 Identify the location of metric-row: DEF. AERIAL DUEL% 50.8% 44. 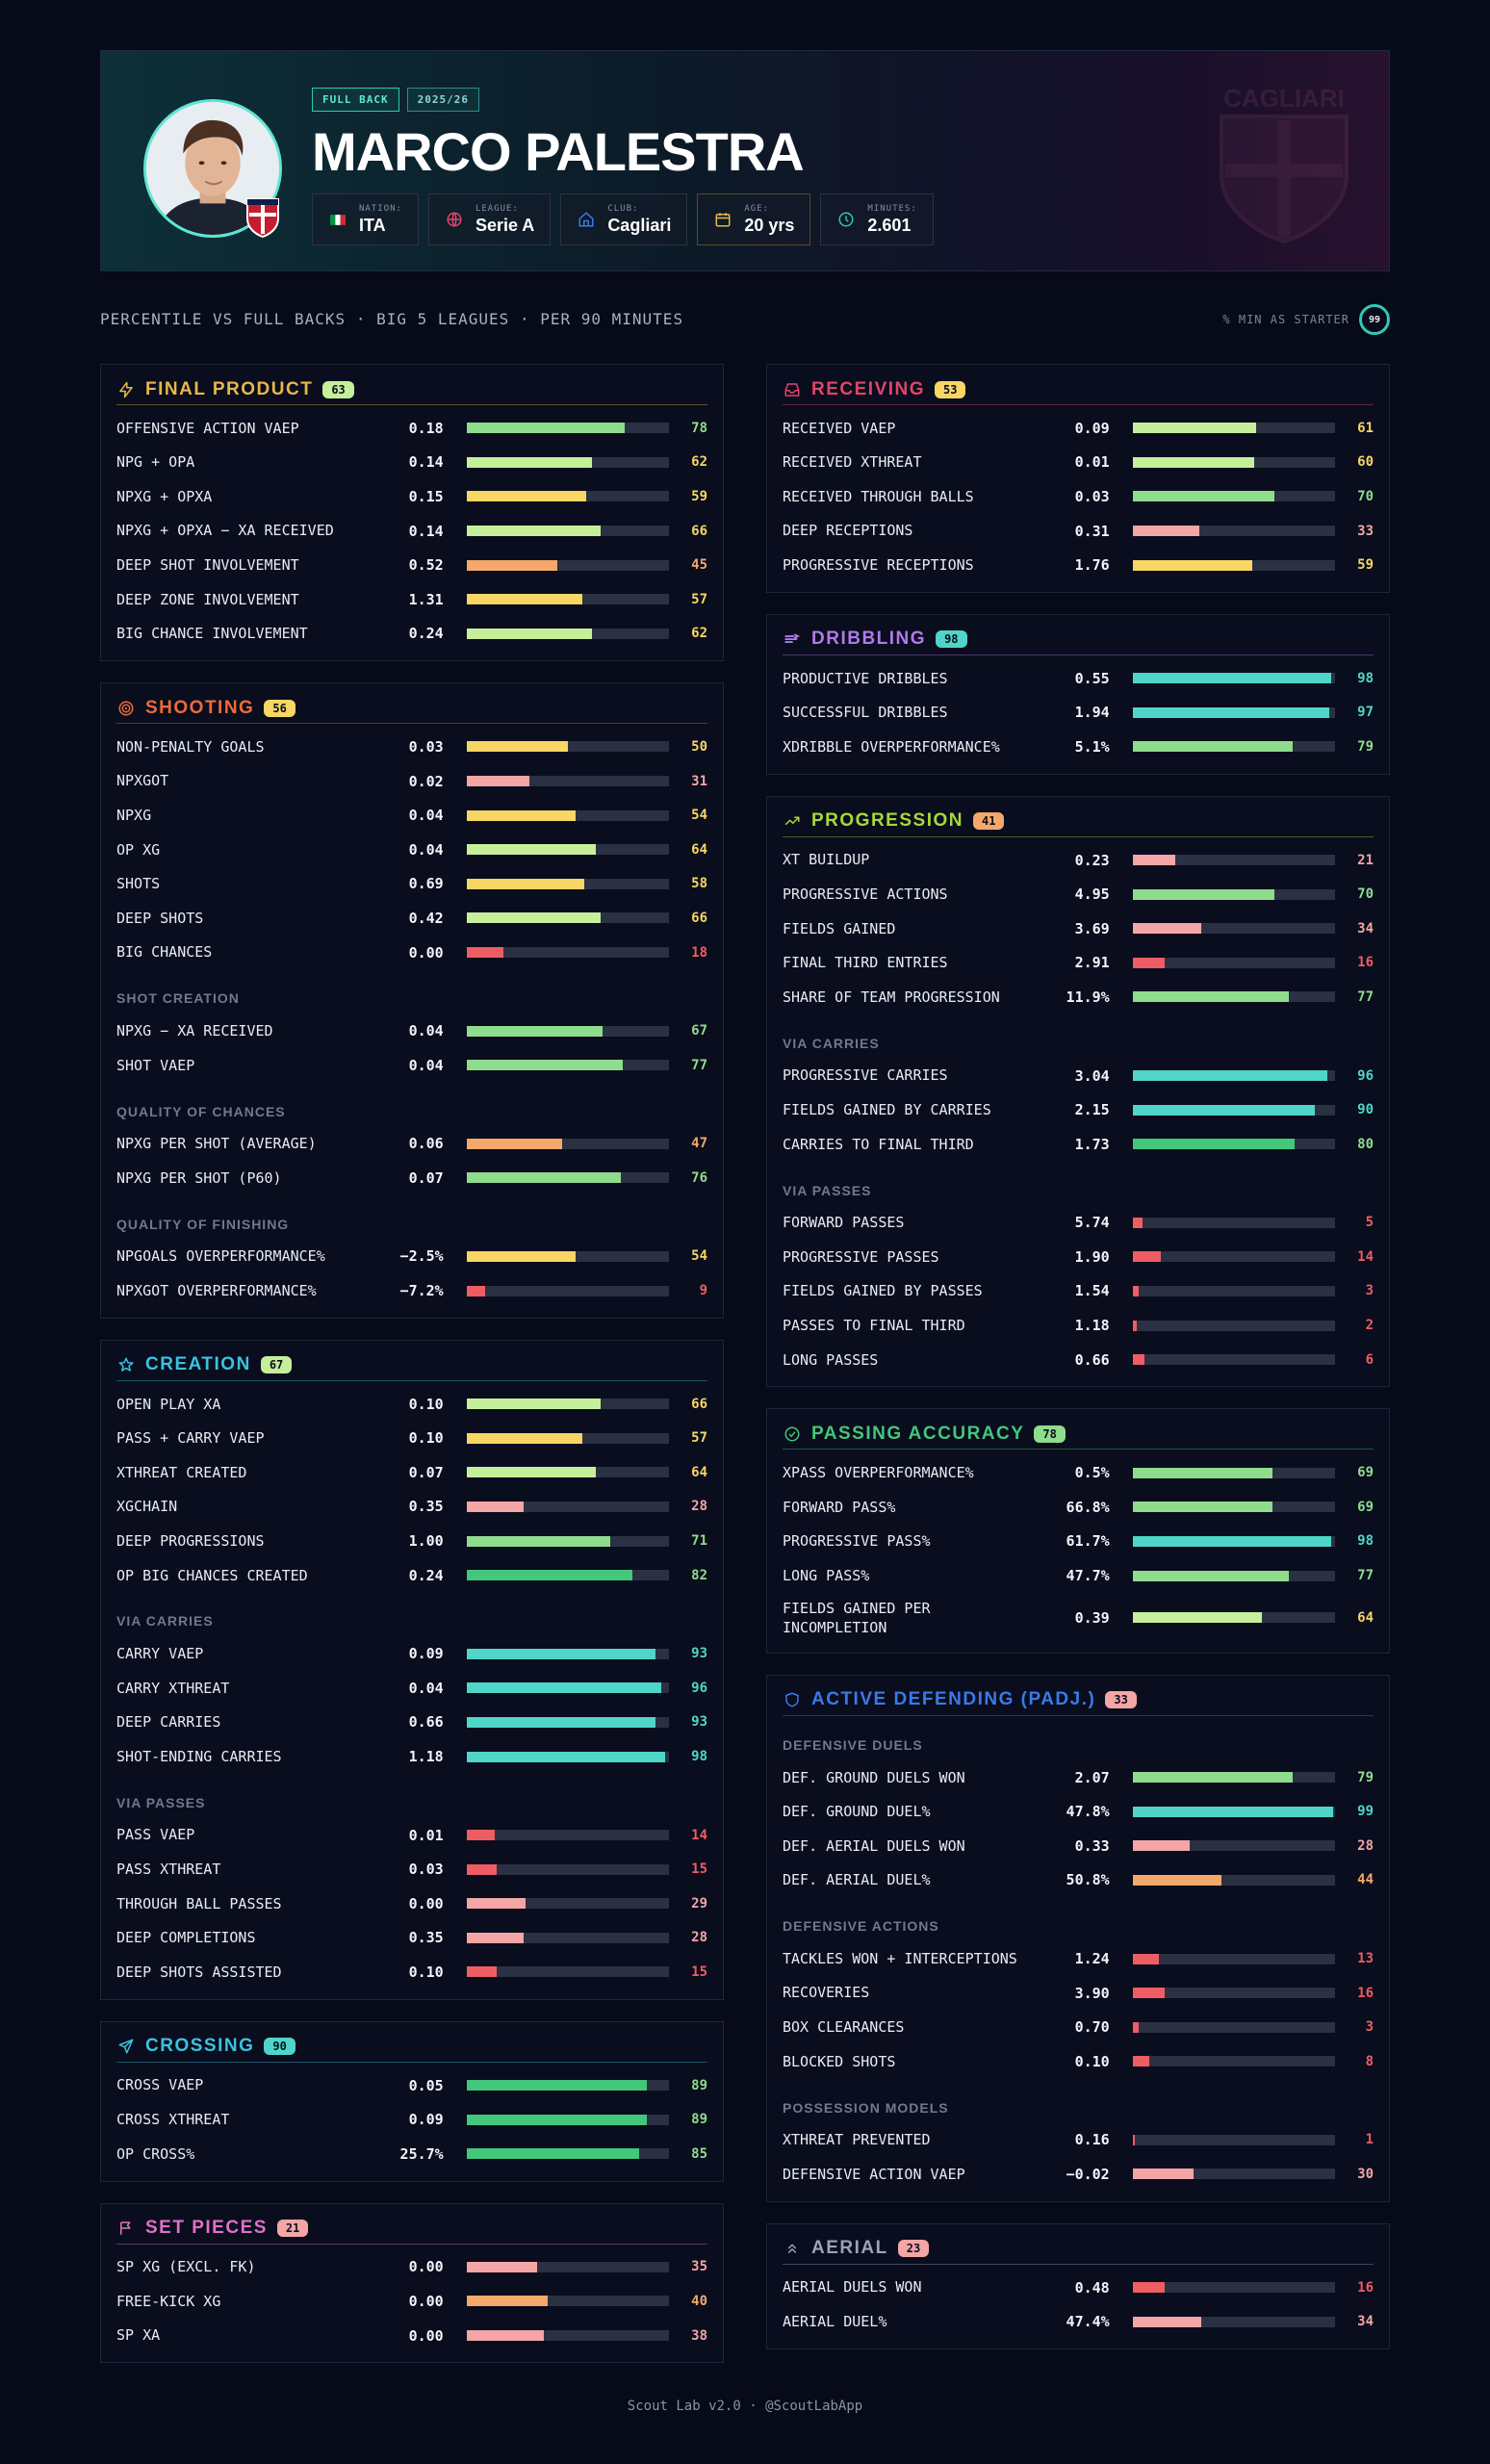
(1078, 1880).